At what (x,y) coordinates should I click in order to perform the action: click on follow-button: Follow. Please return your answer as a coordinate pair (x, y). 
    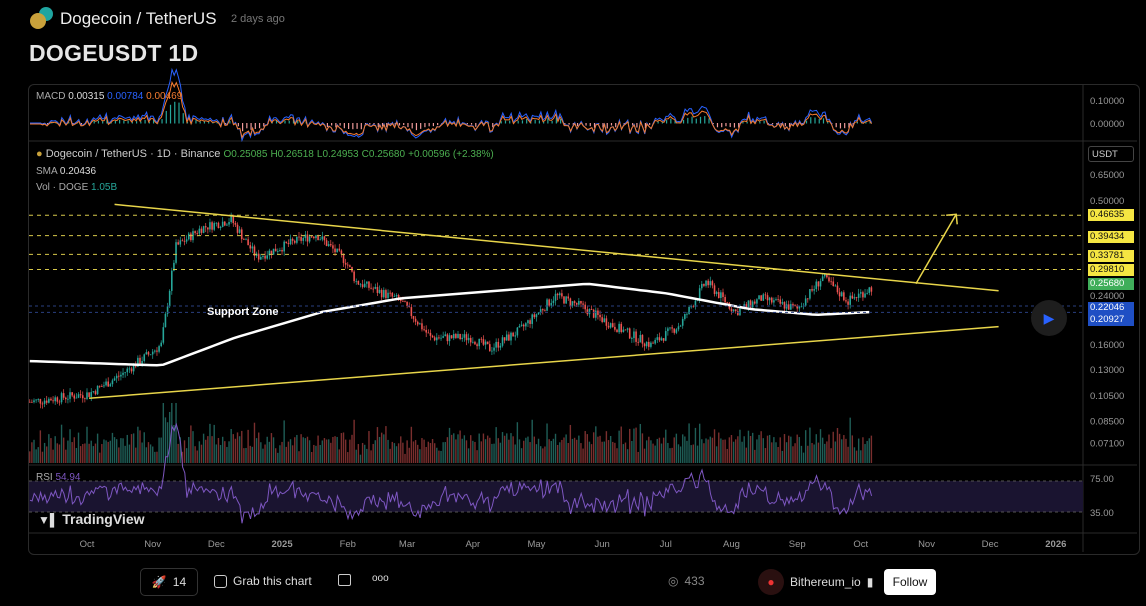
    Looking at the image, I should click on (910, 582).